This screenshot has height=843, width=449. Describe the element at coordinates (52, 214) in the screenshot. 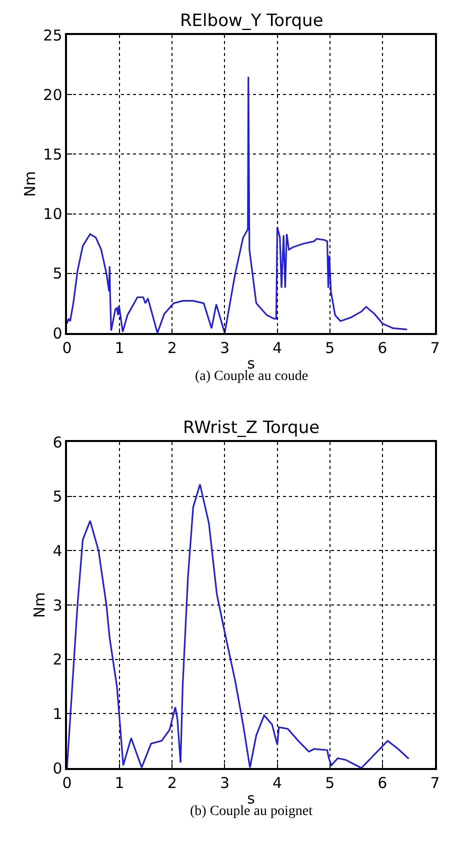

I see `y-tick-label: 10` at that location.